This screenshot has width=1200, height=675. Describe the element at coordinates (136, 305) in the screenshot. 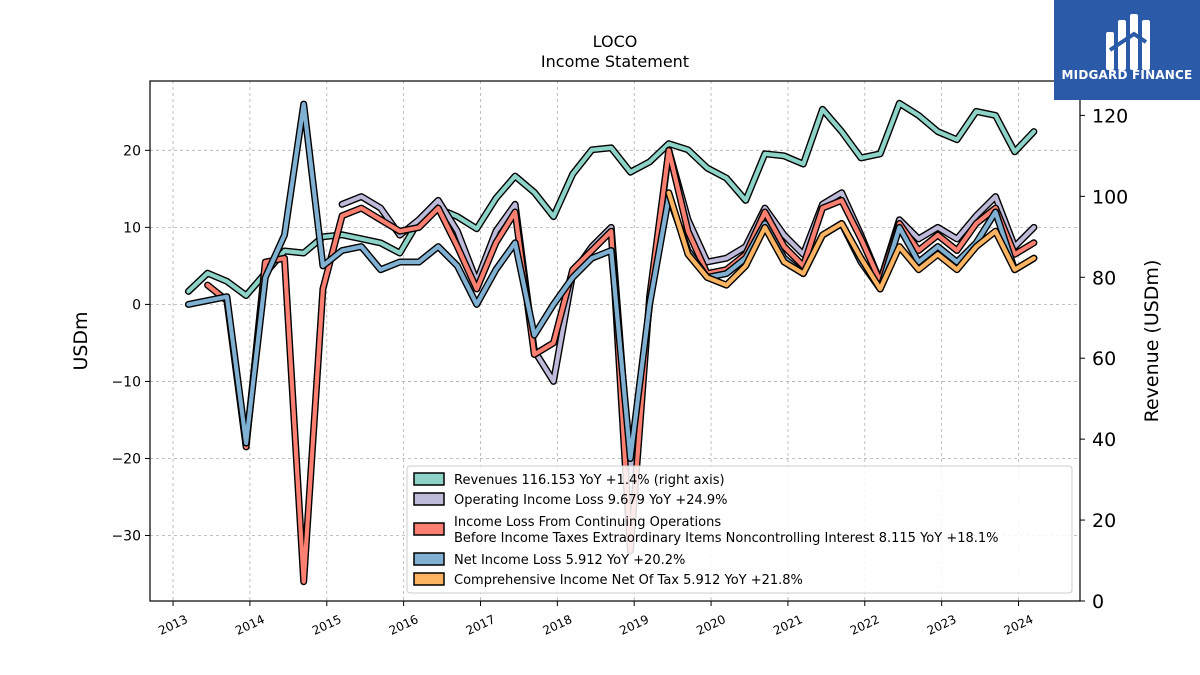

I see `left-tick-label: 0` at that location.